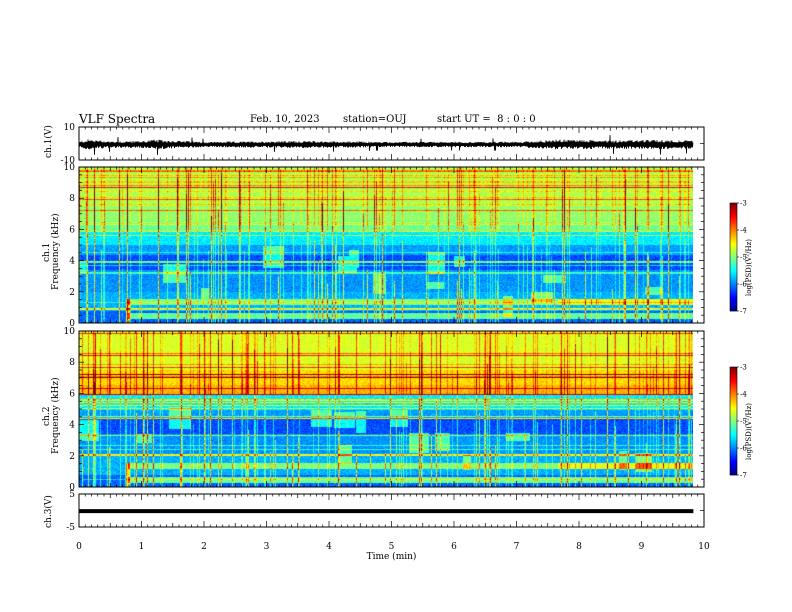  What do you see at coordinates (56, 415) in the screenshot?
I see `ch2-frequency-axis-label: Frequency (kHz)` at bounding box center [56, 415].